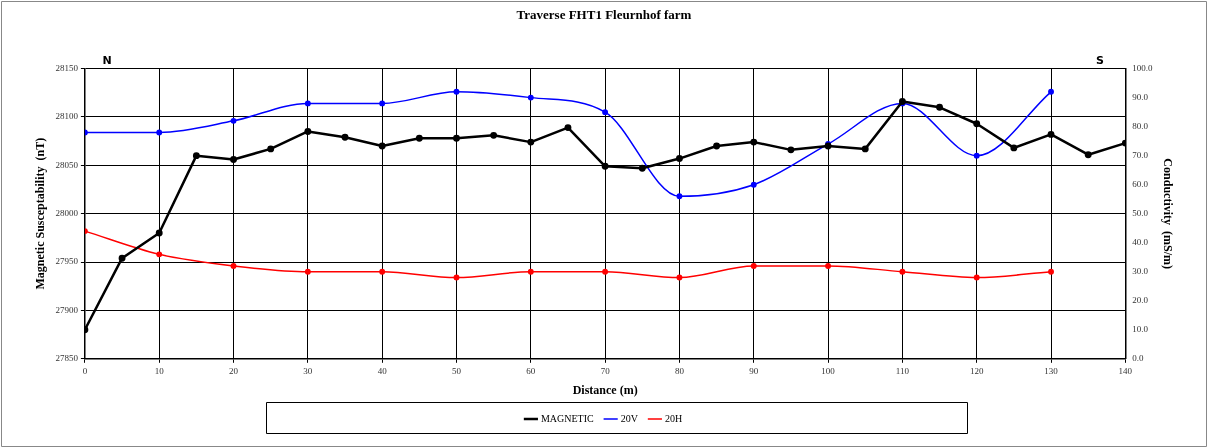  Describe the element at coordinates (604, 15) in the screenshot. I see `chart-title: Traverse FHT1 Fleurnhof farm` at that location.